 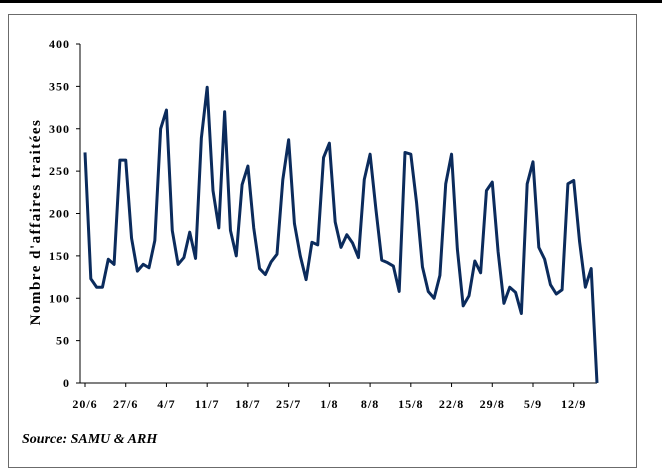 What do you see at coordinates (59, 129) in the screenshot?
I see `y-tick-label: 300` at bounding box center [59, 129].